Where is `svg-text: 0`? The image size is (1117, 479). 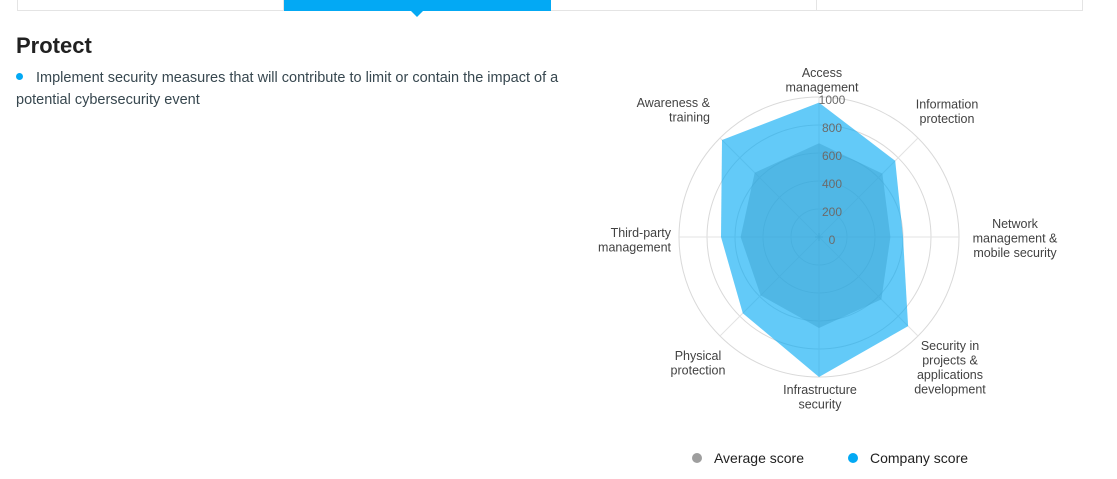
svg-text: 0 is located at coordinates (832, 240).